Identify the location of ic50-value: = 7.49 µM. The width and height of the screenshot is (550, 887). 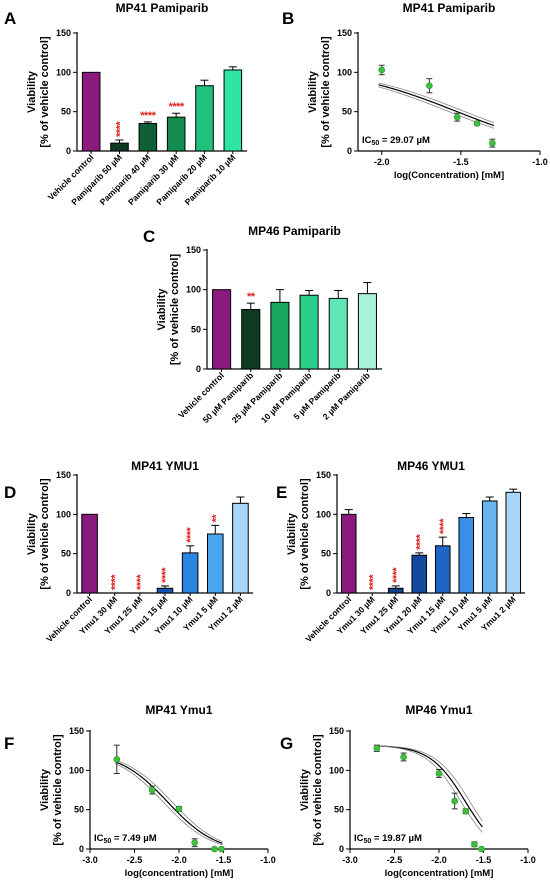
(133, 838).